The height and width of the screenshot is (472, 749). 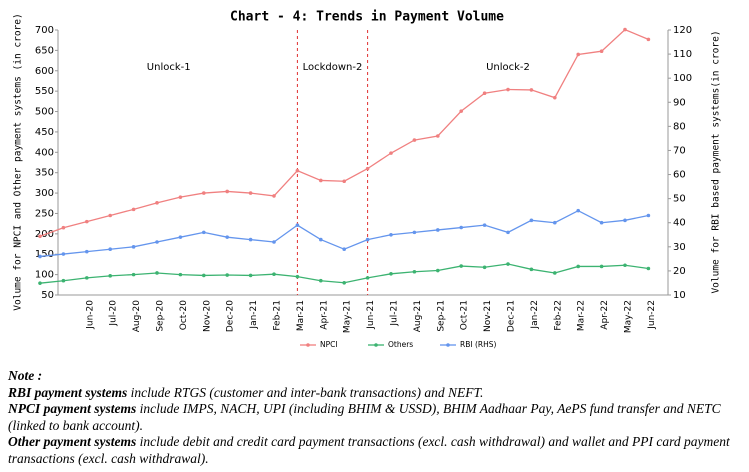 What do you see at coordinates (161, 316) in the screenshot?
I see `x-tick-label: Sep-20` at bounding box center [161, 316].